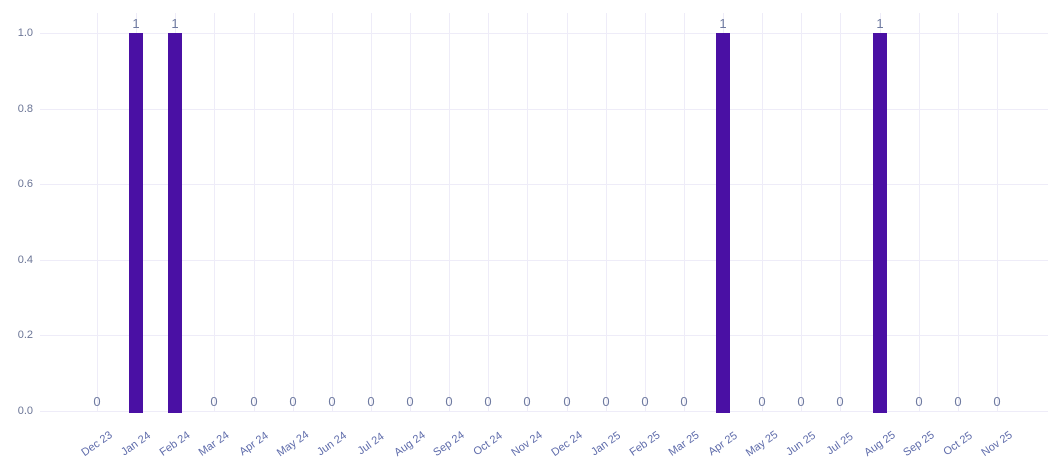  Describe the element at coordinates (25, 184) in the screenshot. I see `y-axis-tick-label: 0.6` at that location.